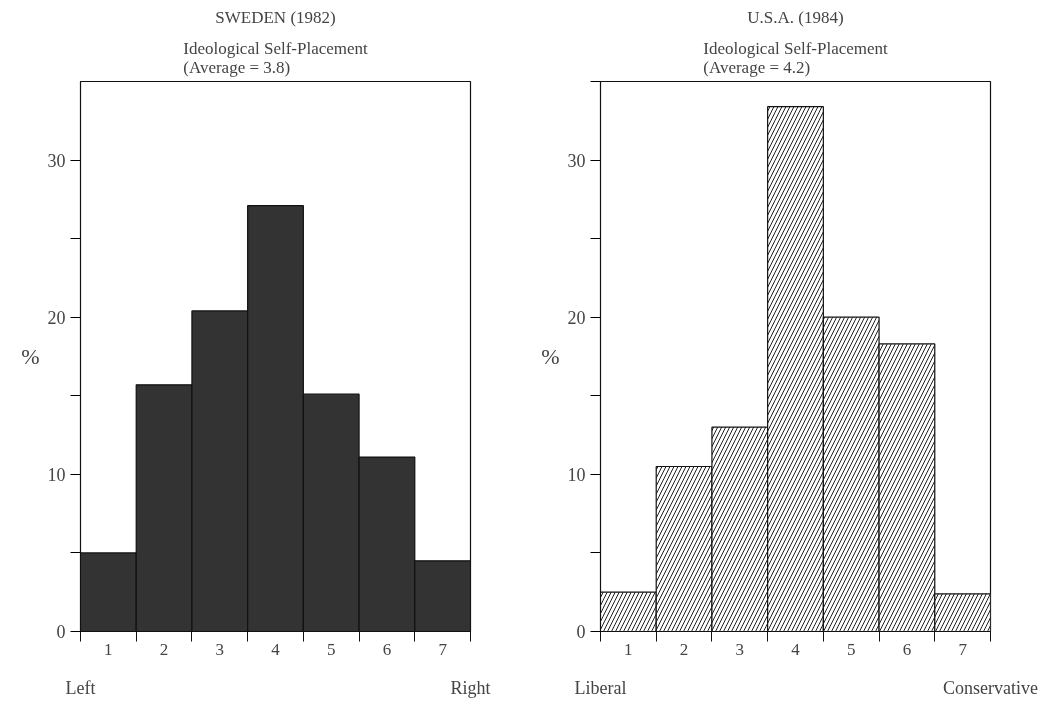 This screenshot has height=717, width=1056. I want to click on chart-subtitle: Ideological Self-Placement (Average = 4.2), so click(796, 57).